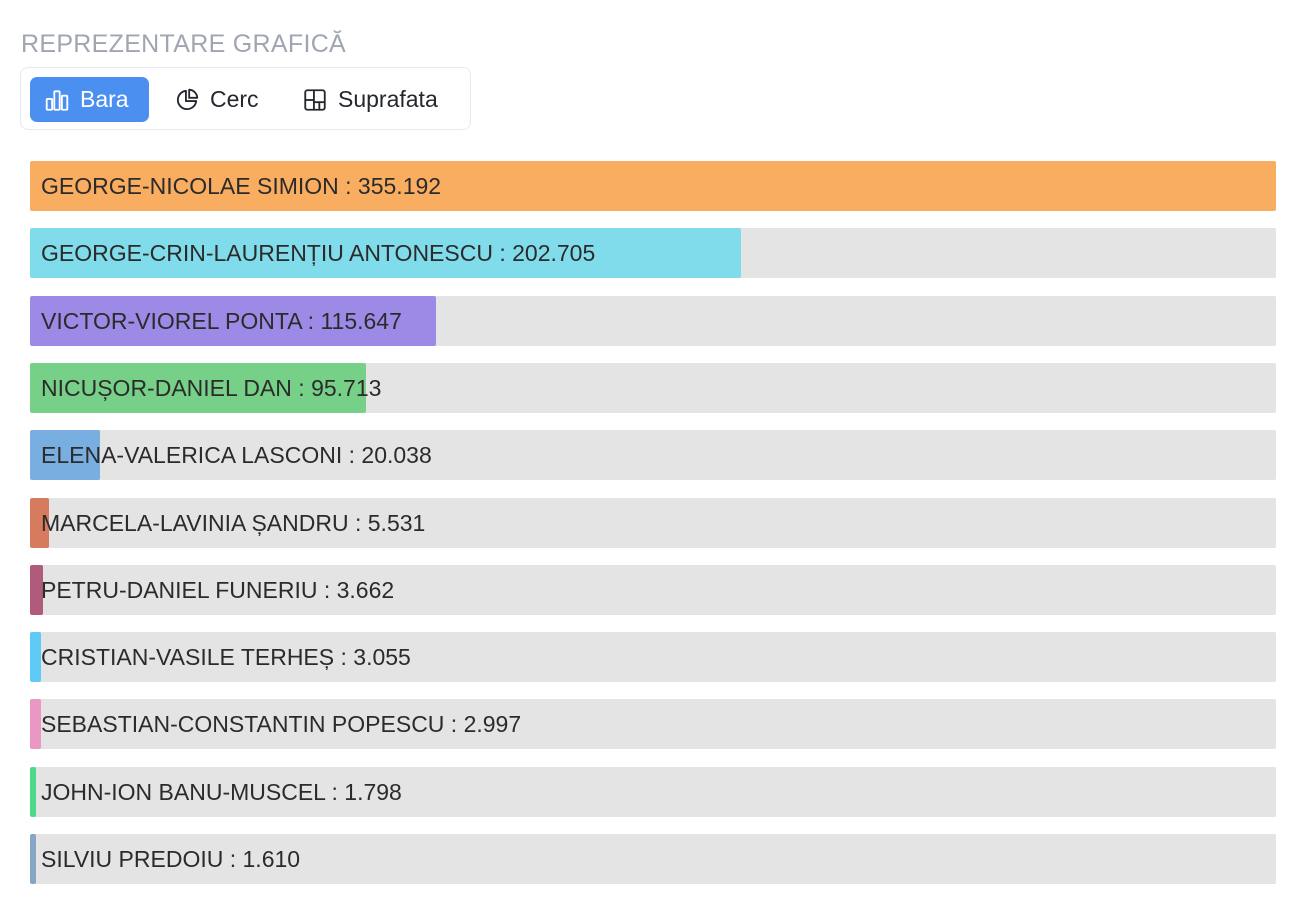 The width and height of the screenshot is (1314, 904). I want to click on bar-row: ELENA-VALERICA LASCONI : 20.038, so click(653, 455).